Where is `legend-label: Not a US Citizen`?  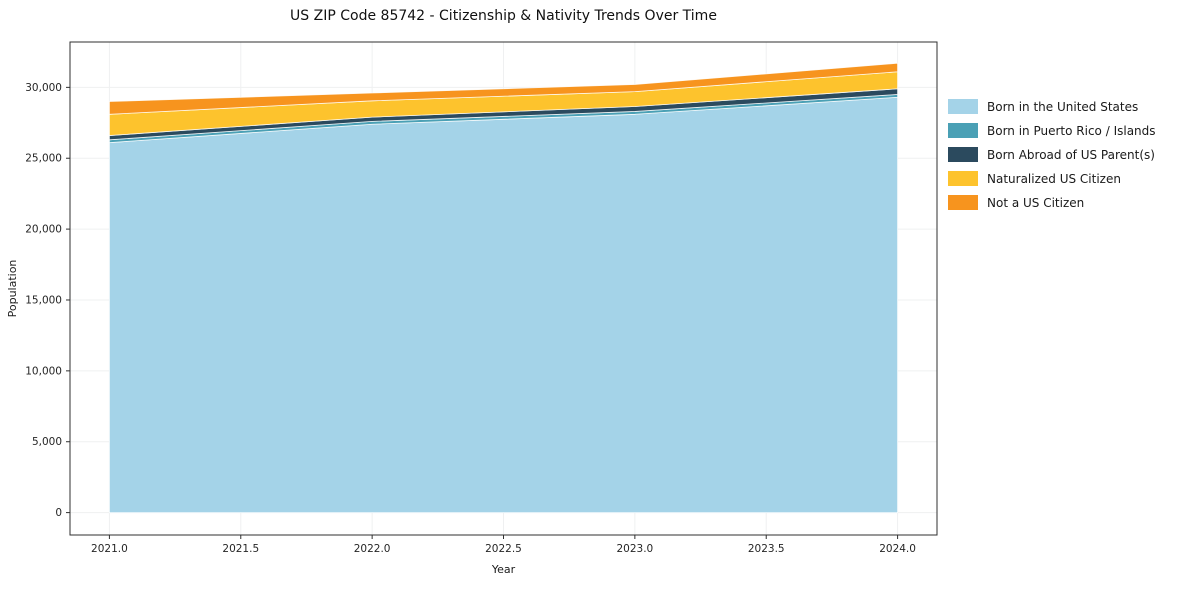
legend-label: Not a US Citizen is located at coordinates (1036, 202).